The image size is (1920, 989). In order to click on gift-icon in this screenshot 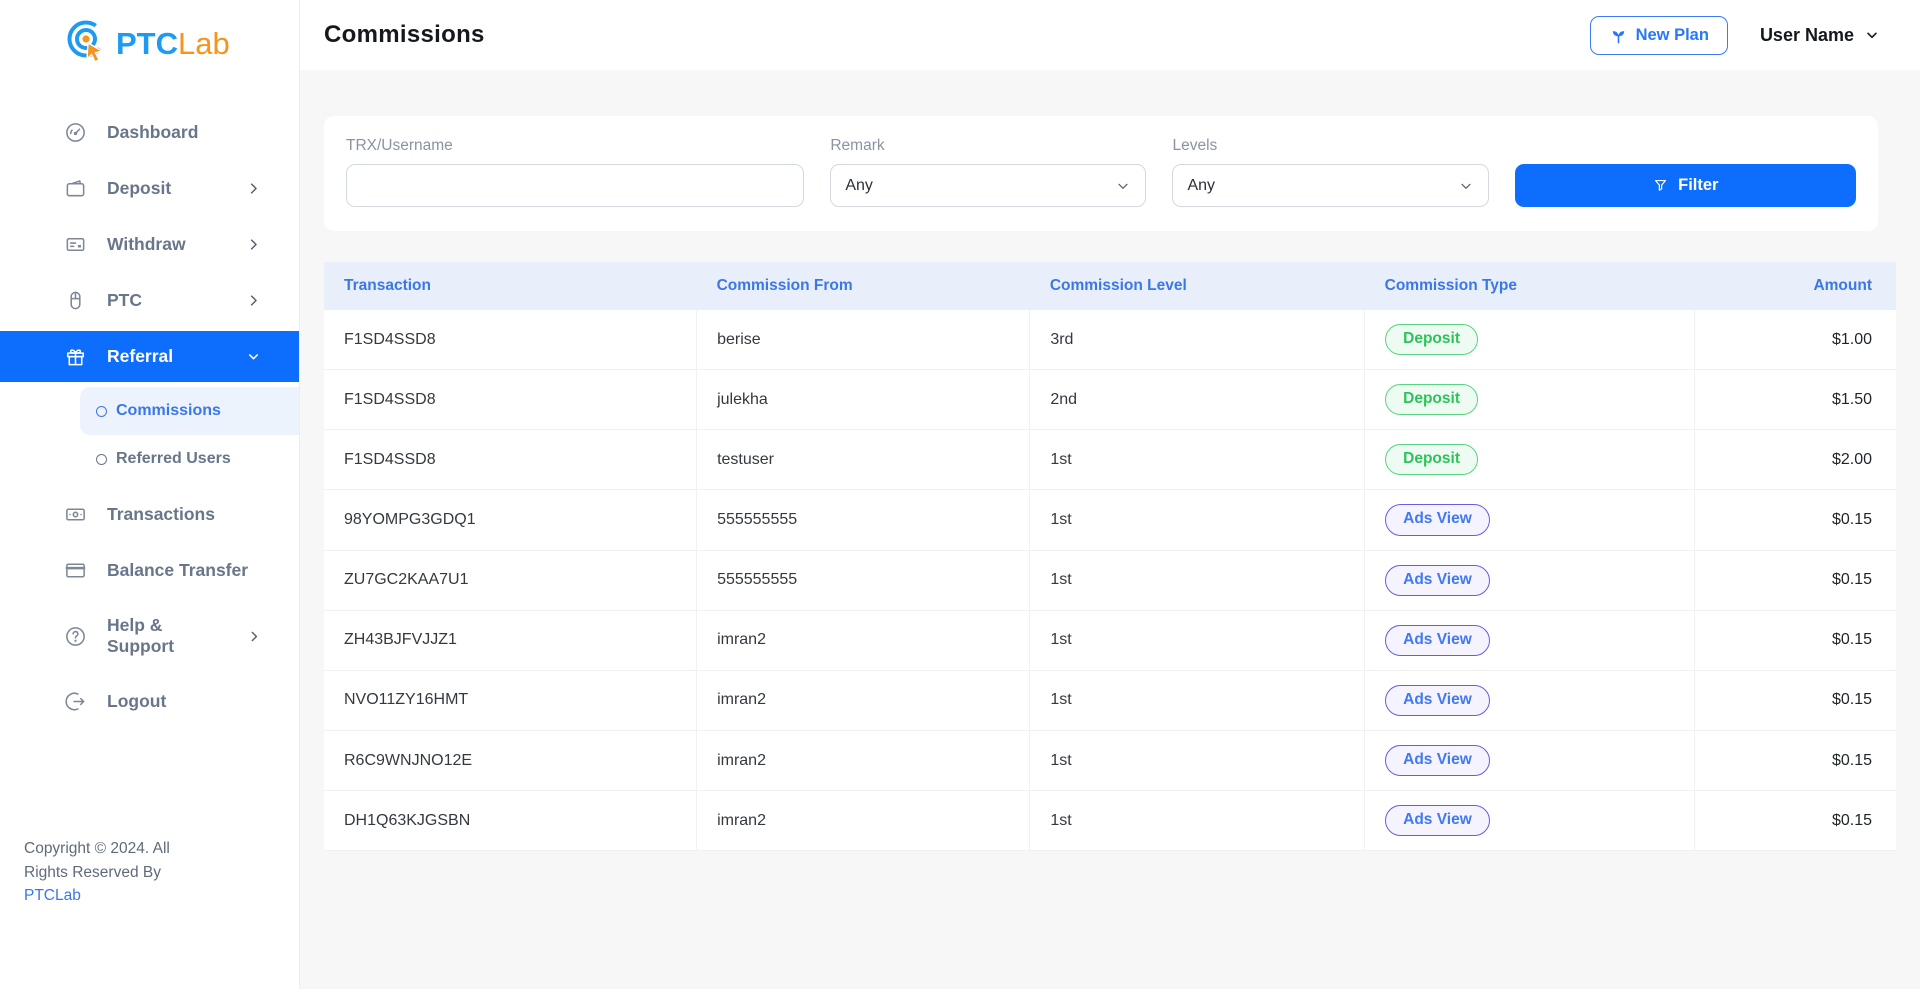, I will do `click(75, 357)`.